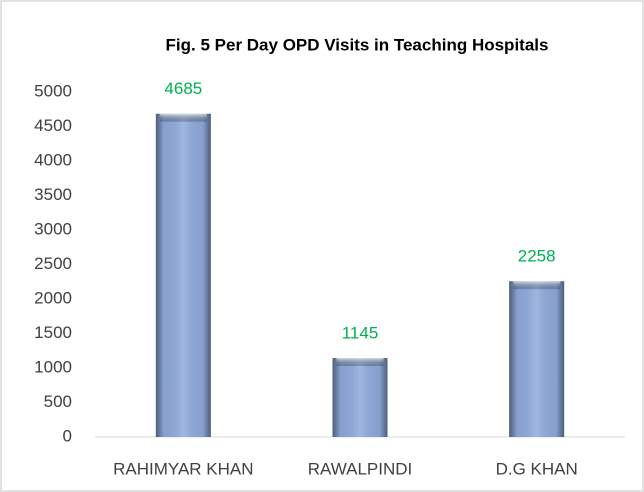 The image size is (644, 492). What do you see at coordinates (58, 401) in the screenshot?
I see `y-tick-label: 500` at bounding box center [58, 401].